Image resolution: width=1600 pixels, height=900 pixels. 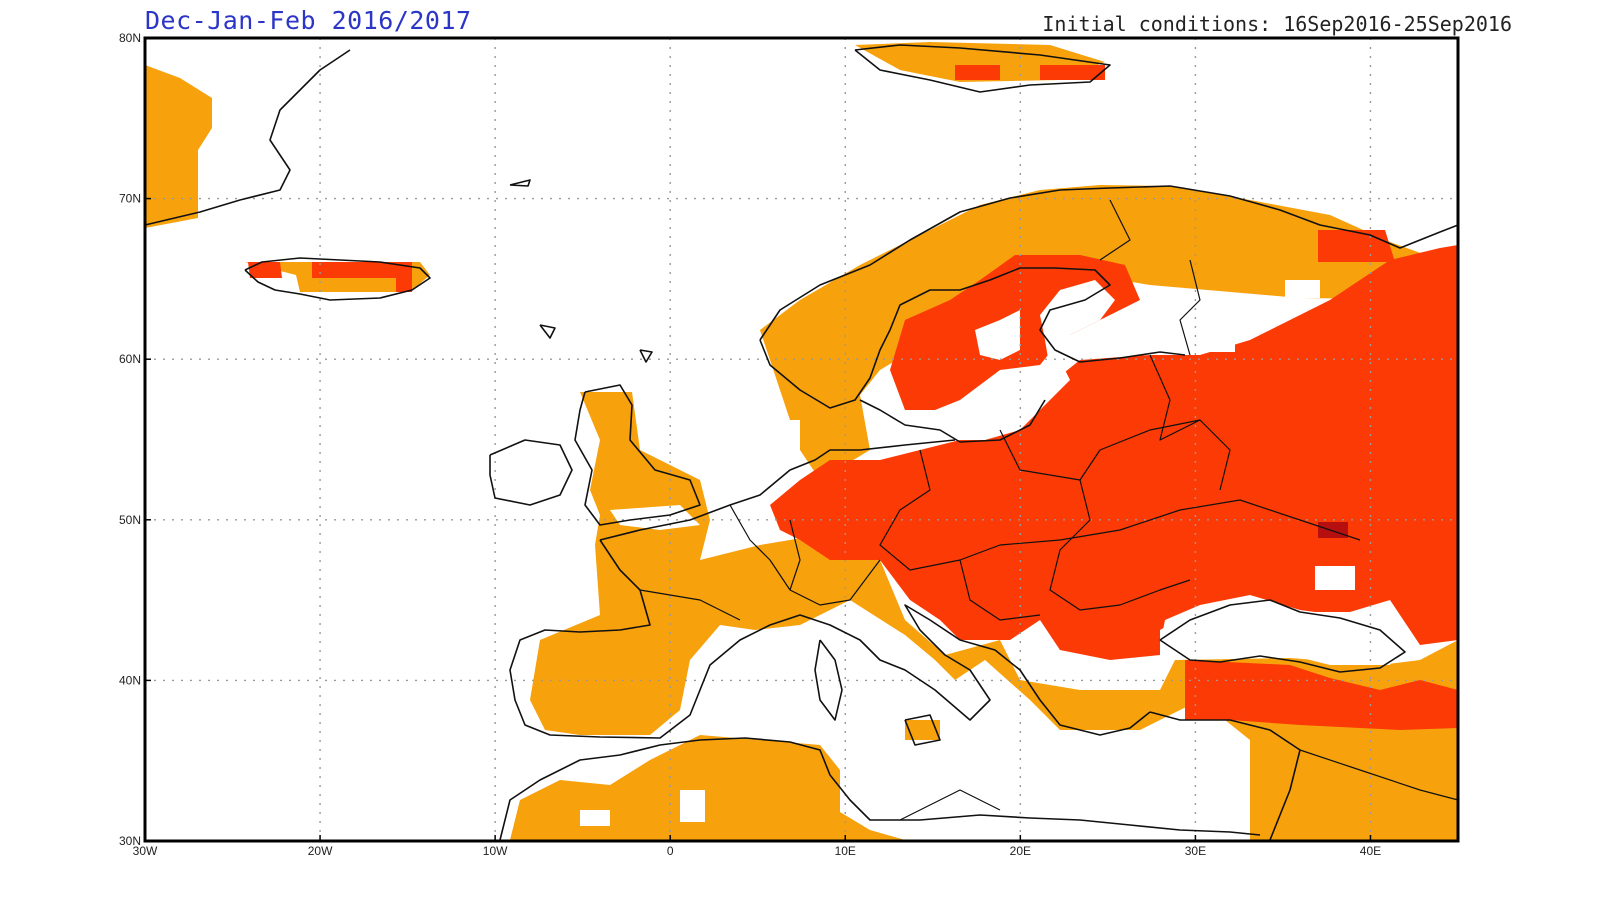 What do you see at coordinates (495, 851) in the screenshot?
I see `lon-tick-label-10W: 10W` at bounding box center [495, 851].